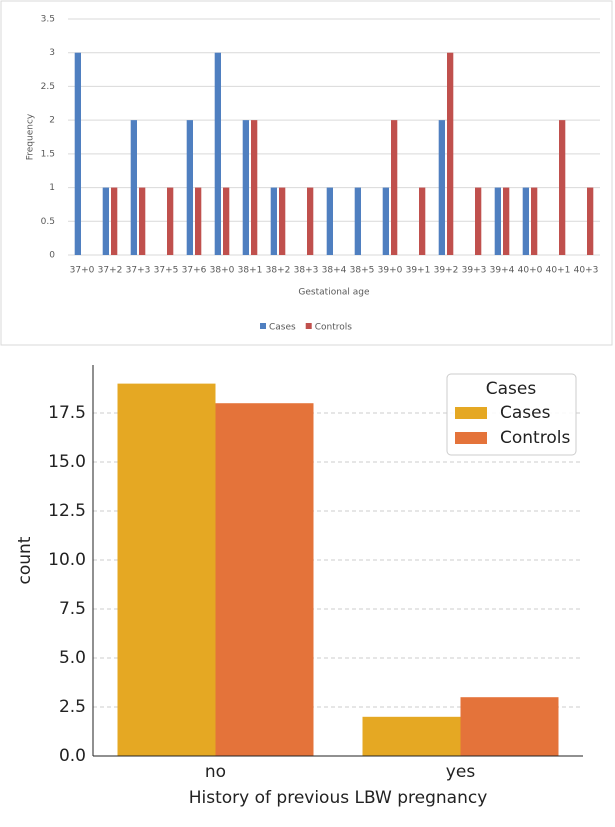 The image size is (615, 827). I want to click on x-tick-label: 38+4, so click(334, 271).